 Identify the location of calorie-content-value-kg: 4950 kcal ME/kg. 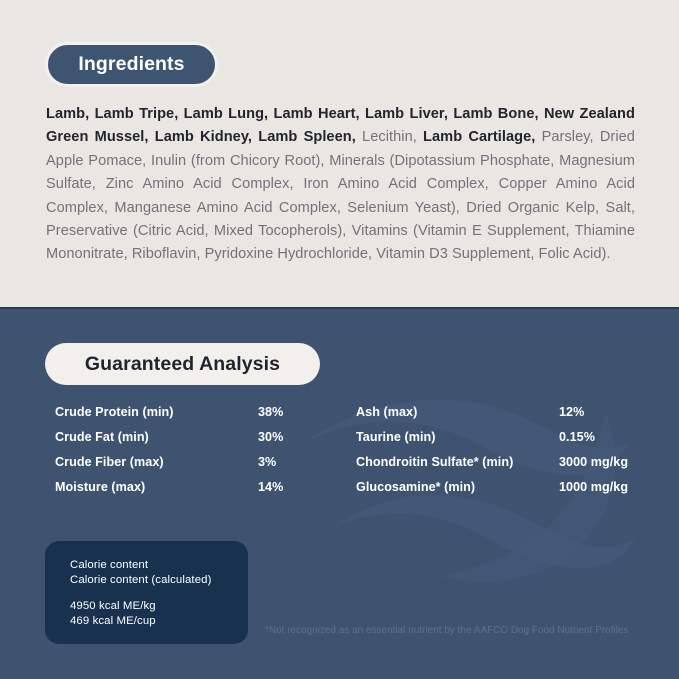
(113, 605).